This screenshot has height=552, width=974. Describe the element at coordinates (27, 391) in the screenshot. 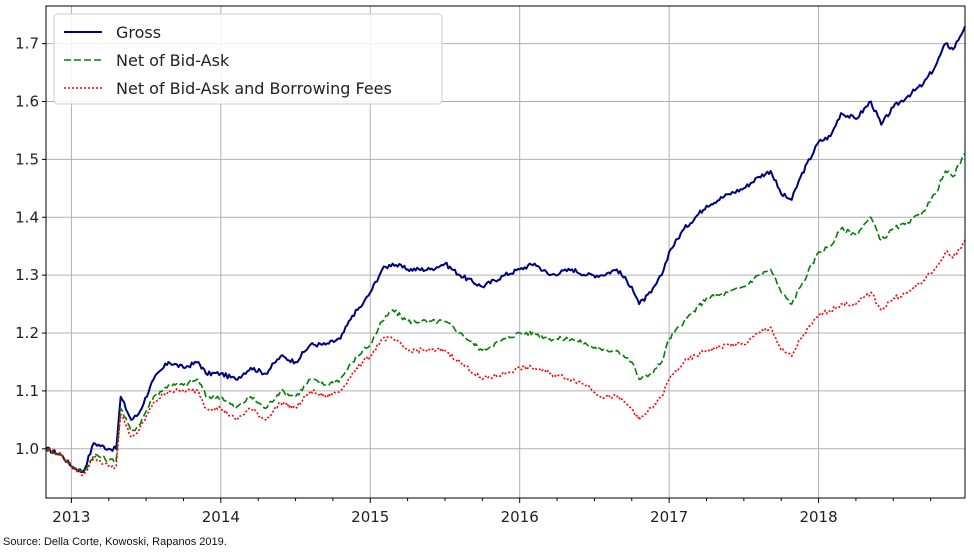

I see `y-tick-label: 1.1` at that location.